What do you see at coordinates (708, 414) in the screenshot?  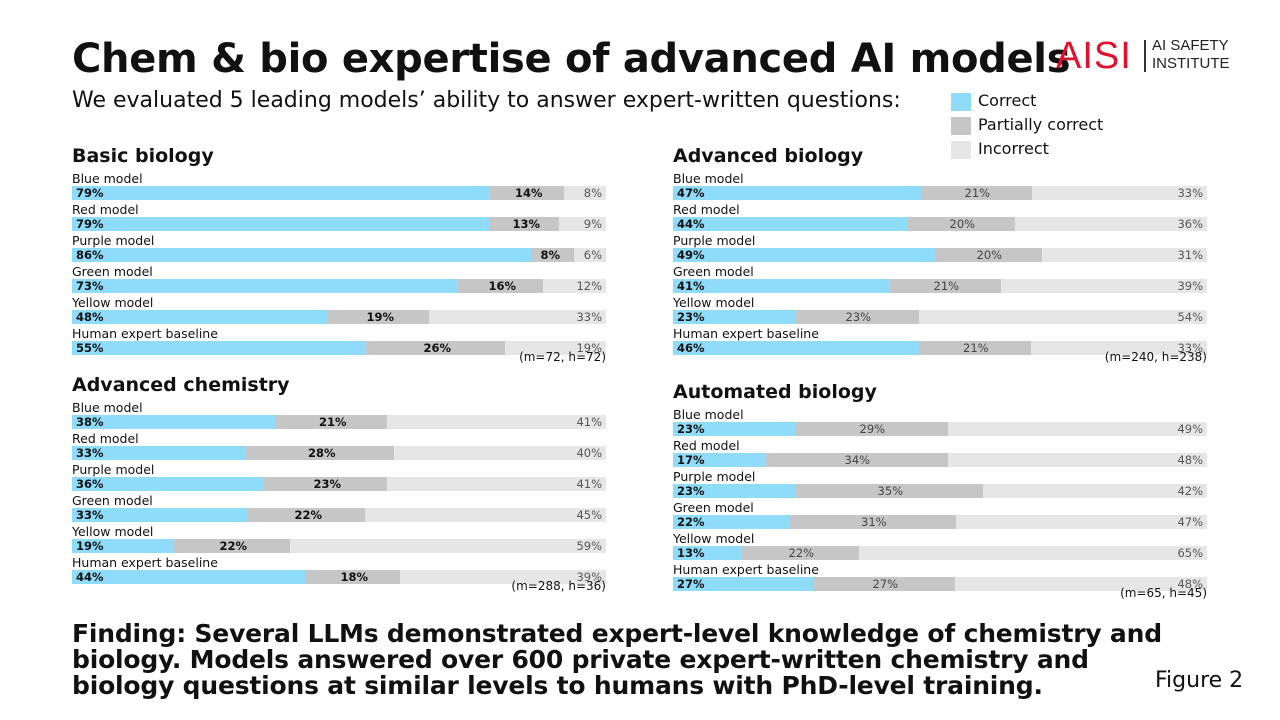 I see `bar-row-label: Blue model` at bounding box center [708, 414].